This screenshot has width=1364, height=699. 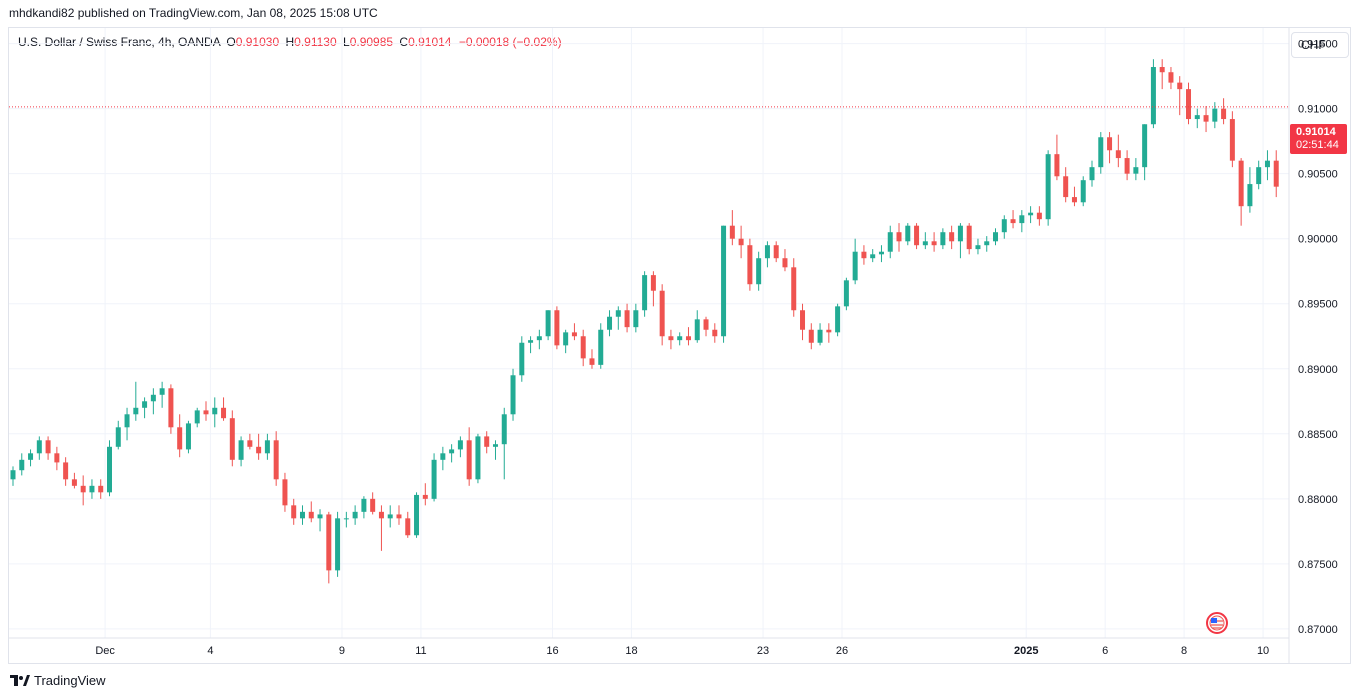 I want to click on x-tick-label: 8, so click(x=1184, y=651).